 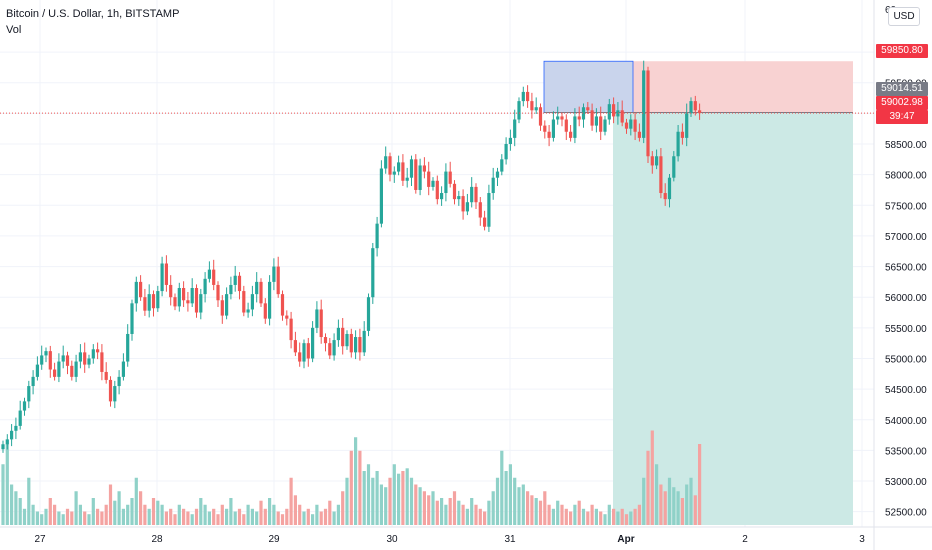 What do you see at coordinates (862, 539) in the screenshot?
I see `x-tick-label: 3` at bounding box center [862, 539].